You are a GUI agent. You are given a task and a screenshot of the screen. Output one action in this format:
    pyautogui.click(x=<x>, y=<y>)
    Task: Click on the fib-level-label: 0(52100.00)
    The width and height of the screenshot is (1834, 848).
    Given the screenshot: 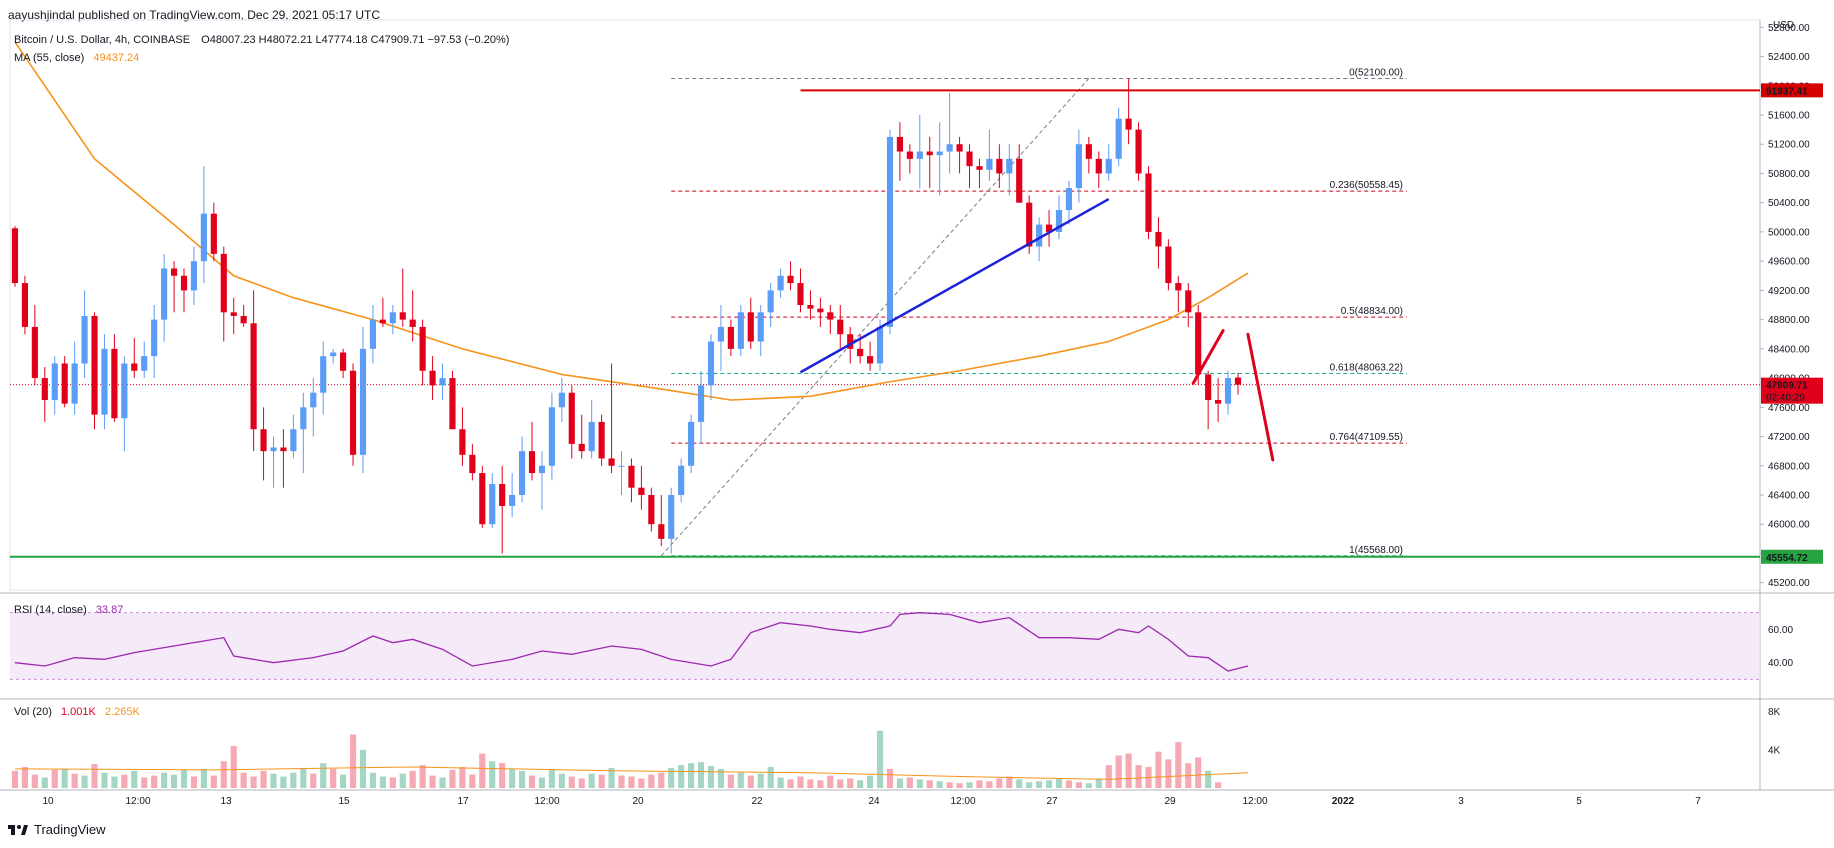 What is the action you would take?
    pyautogui.click(x=1376, y=72)
    